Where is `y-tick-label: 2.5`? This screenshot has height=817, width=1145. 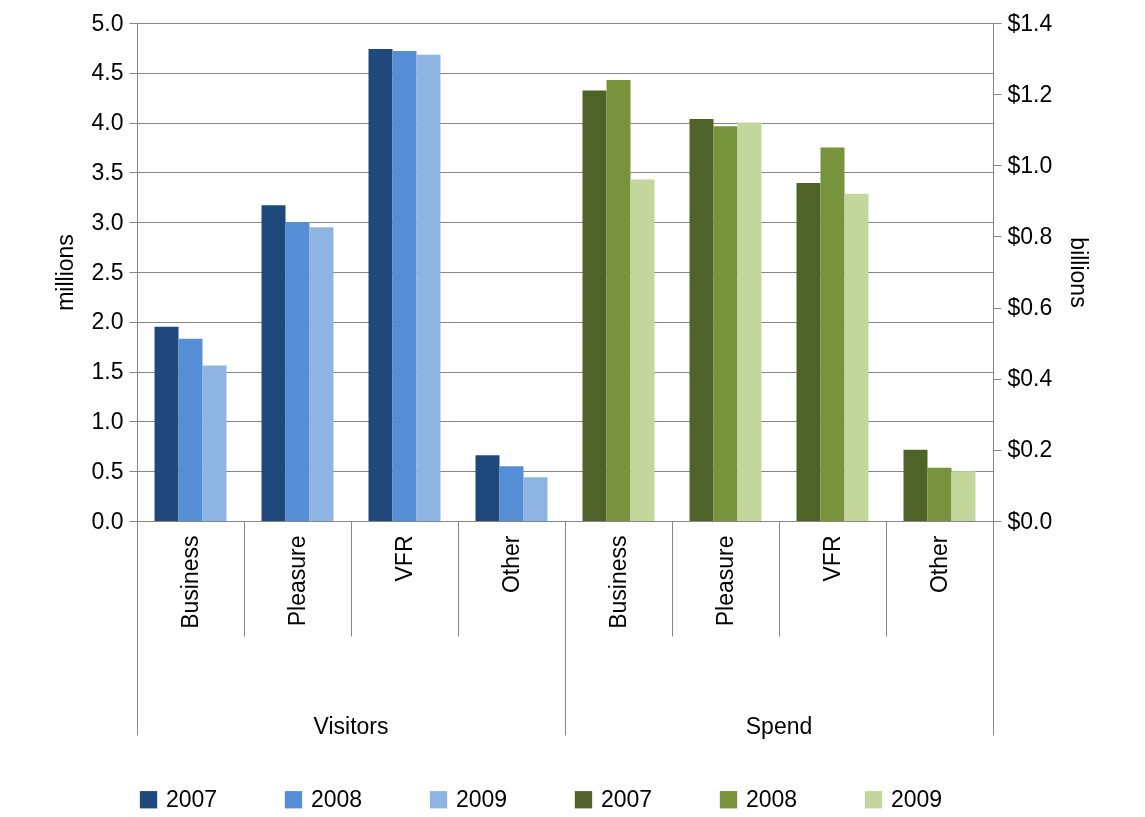 y-tick-label: 2.5 is located at coordinates (107, 271).